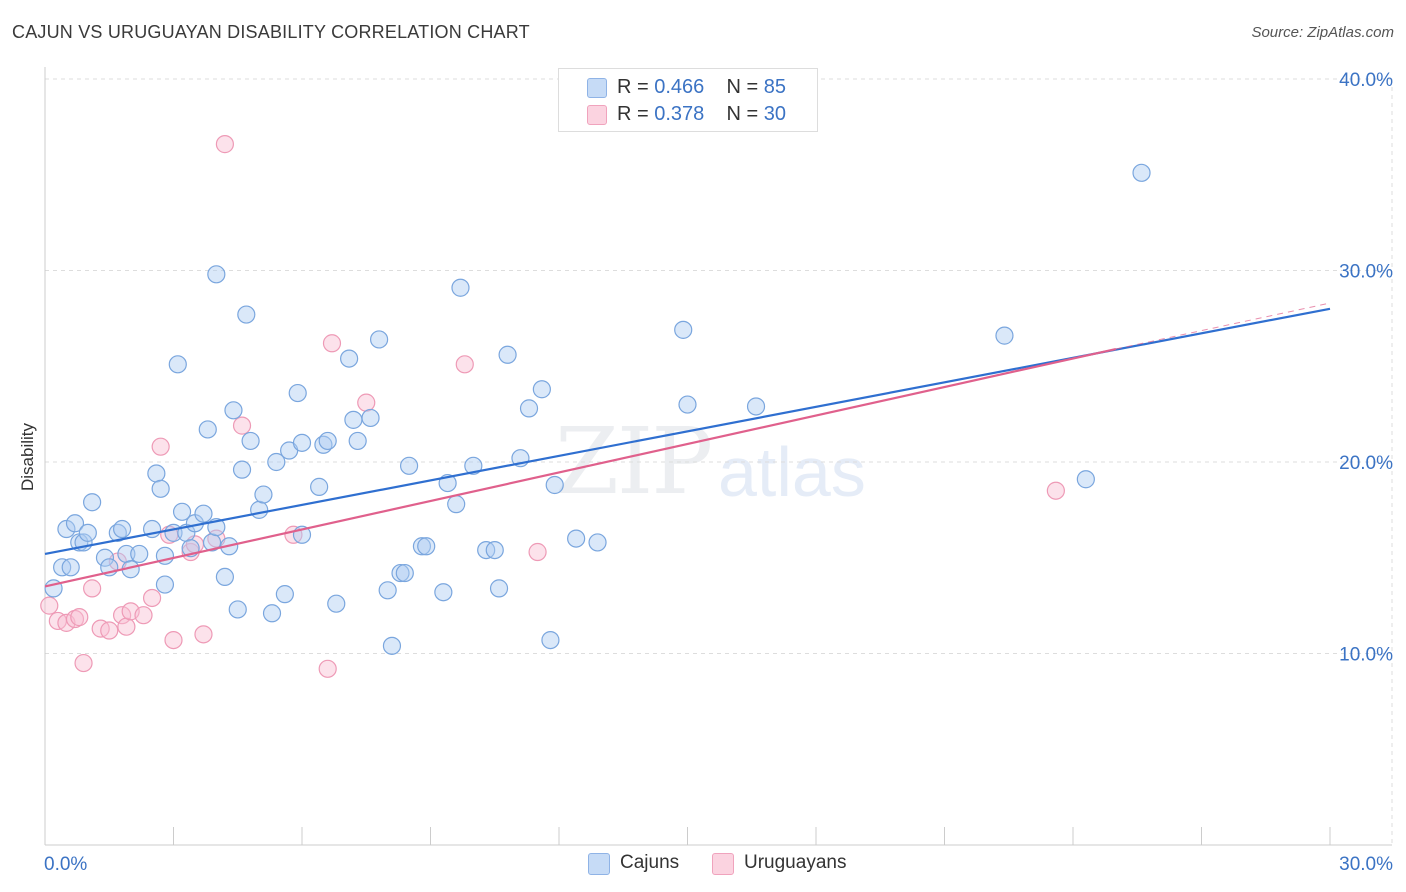 This screenshot has height=892, width=1406. Describe the element at coordinates (1322, 32) in the screenshot. I see `source-label: Source: ZipAtlas.com` at that location.